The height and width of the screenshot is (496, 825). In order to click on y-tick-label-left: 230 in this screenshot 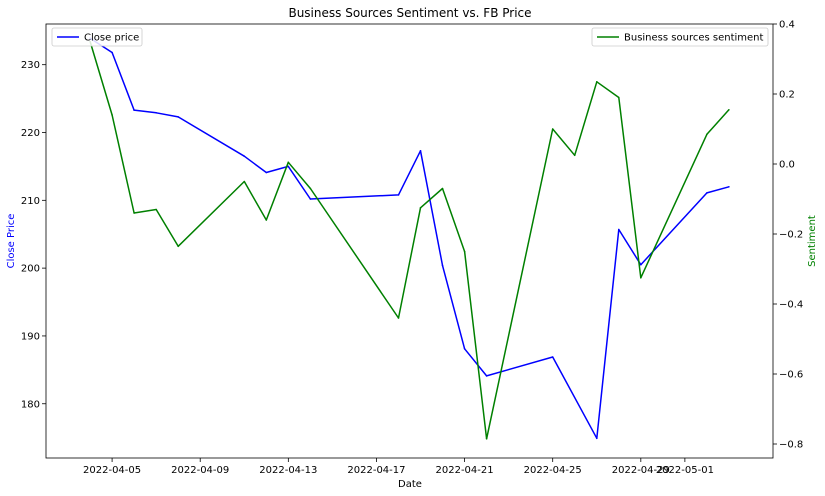, I will do `click(30, 65)`.